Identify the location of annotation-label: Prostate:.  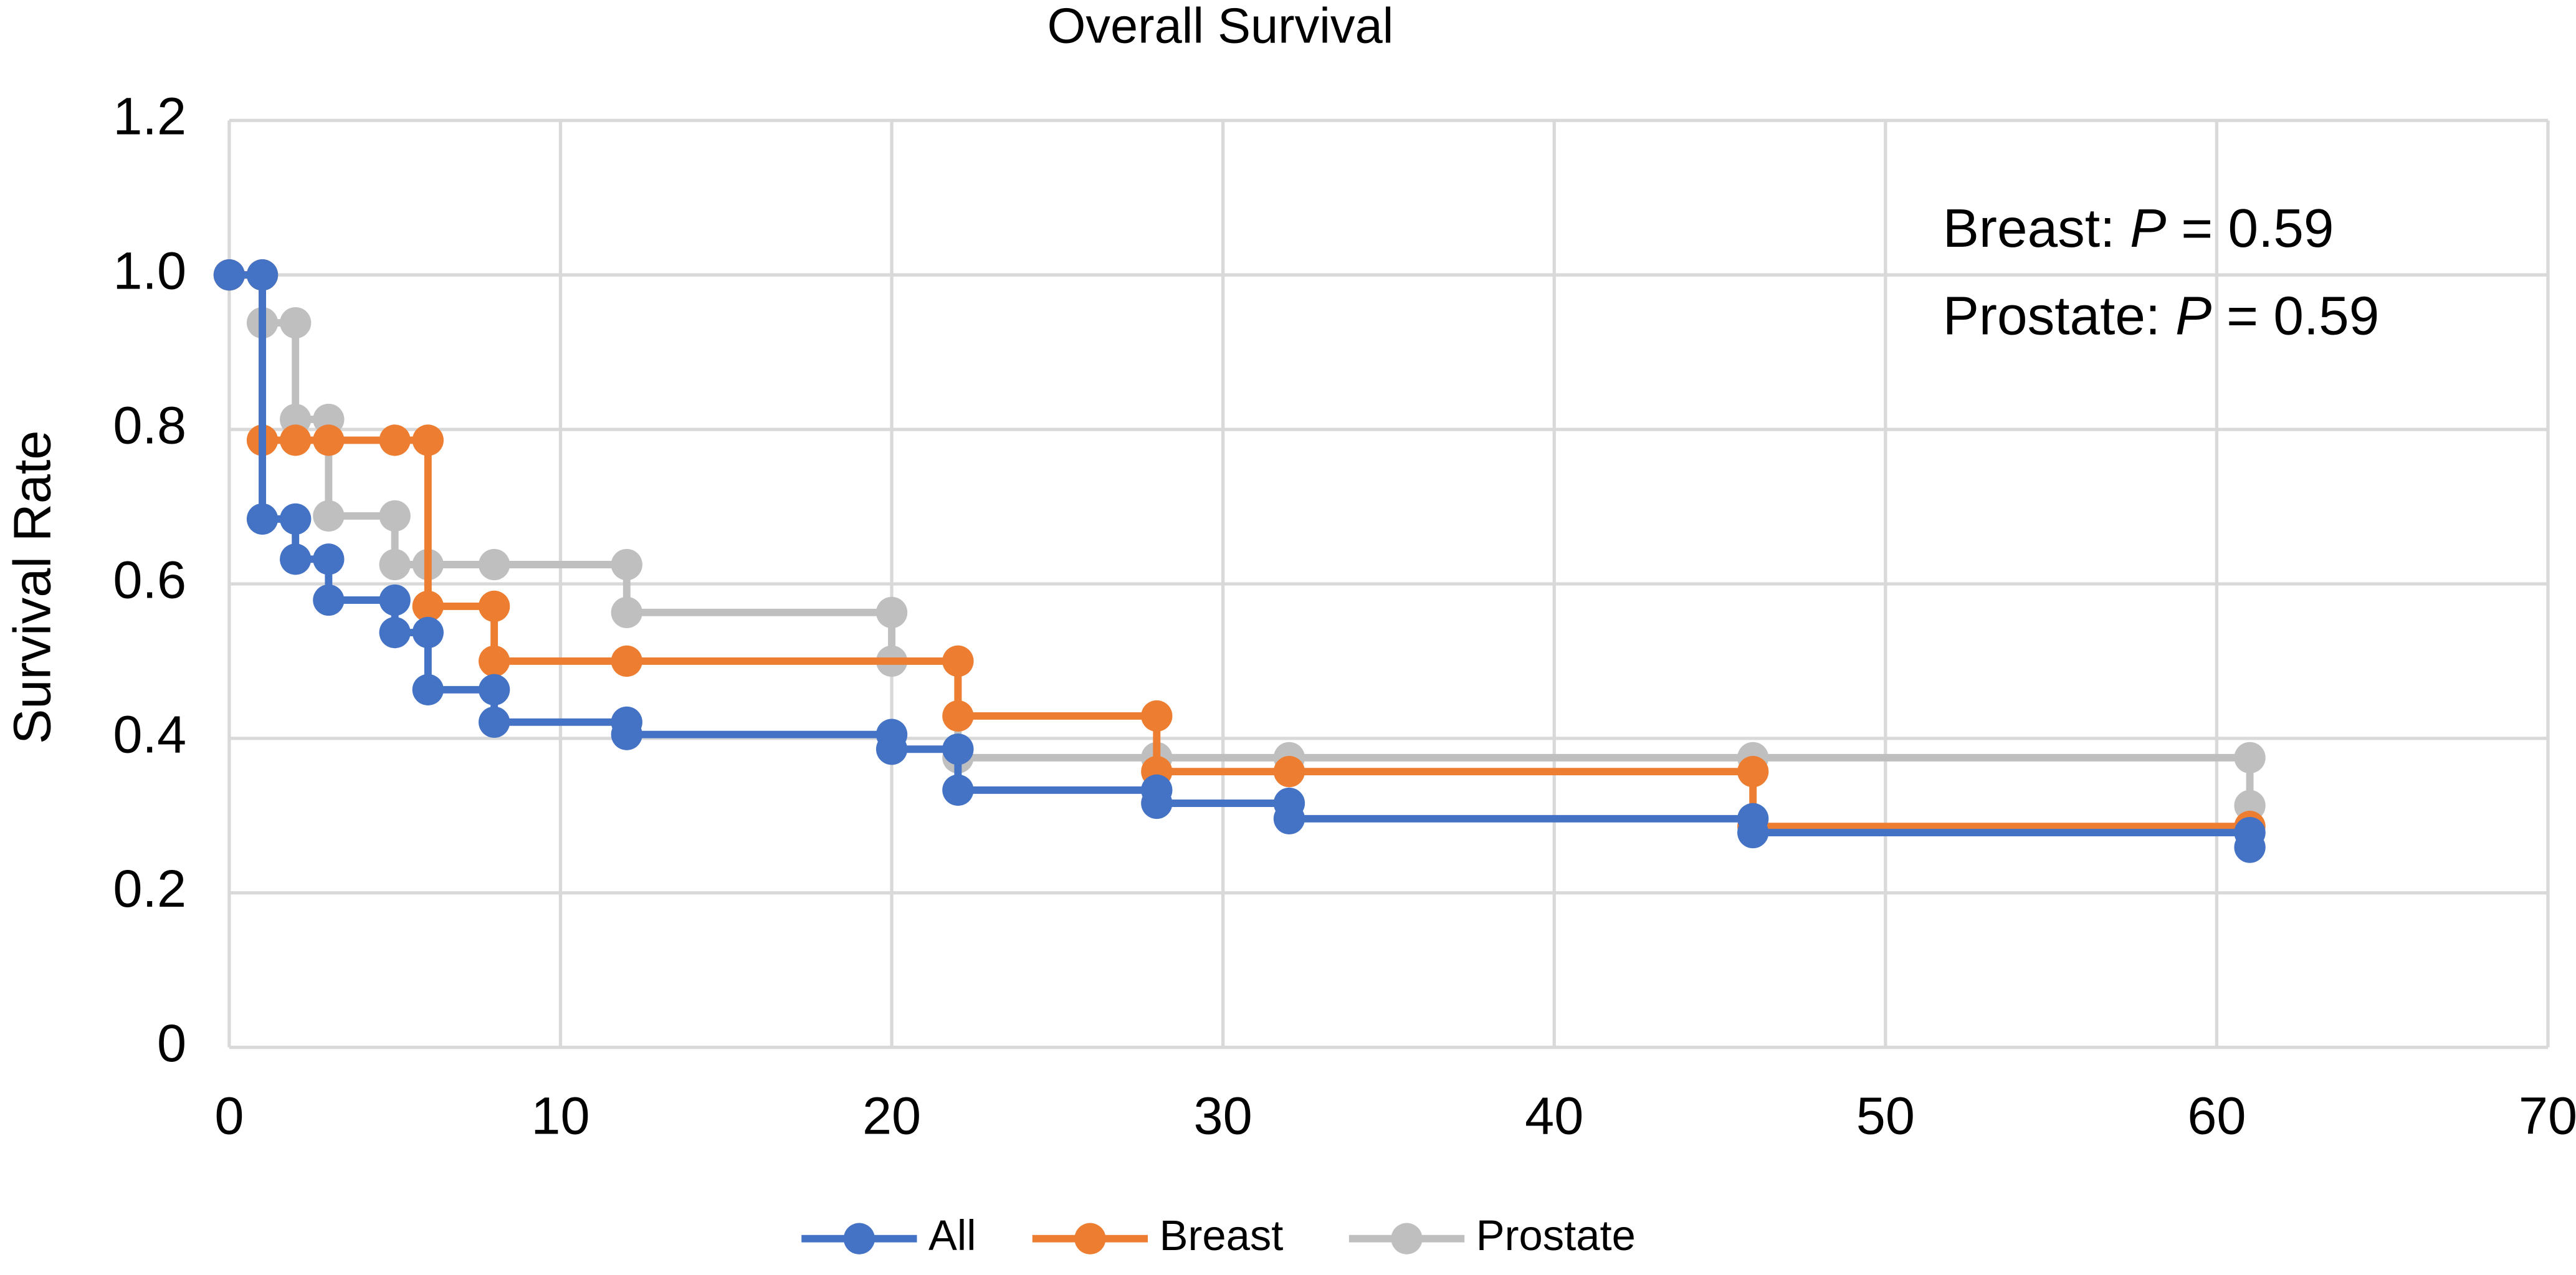
(2051, 315).